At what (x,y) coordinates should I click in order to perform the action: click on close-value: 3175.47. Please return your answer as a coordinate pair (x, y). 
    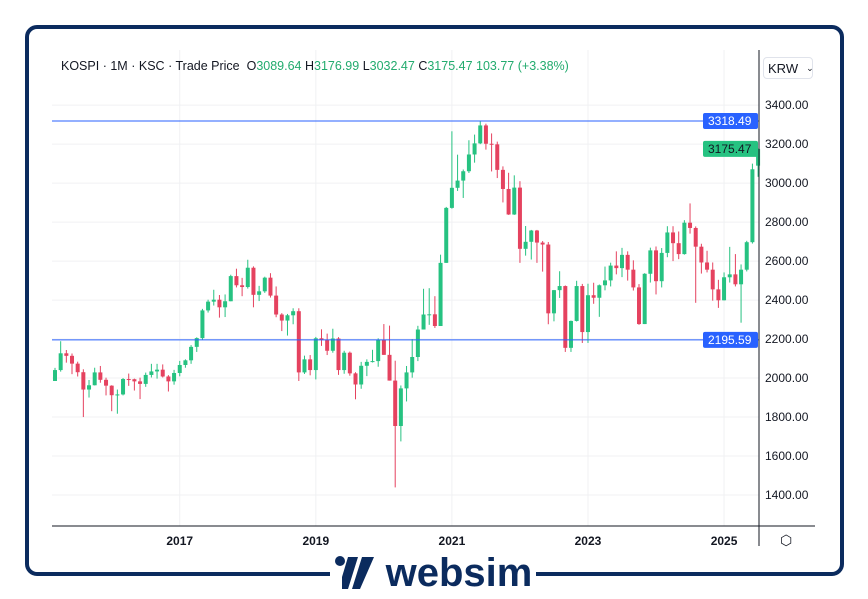
    Looking at the image, I should click on (450, 66).